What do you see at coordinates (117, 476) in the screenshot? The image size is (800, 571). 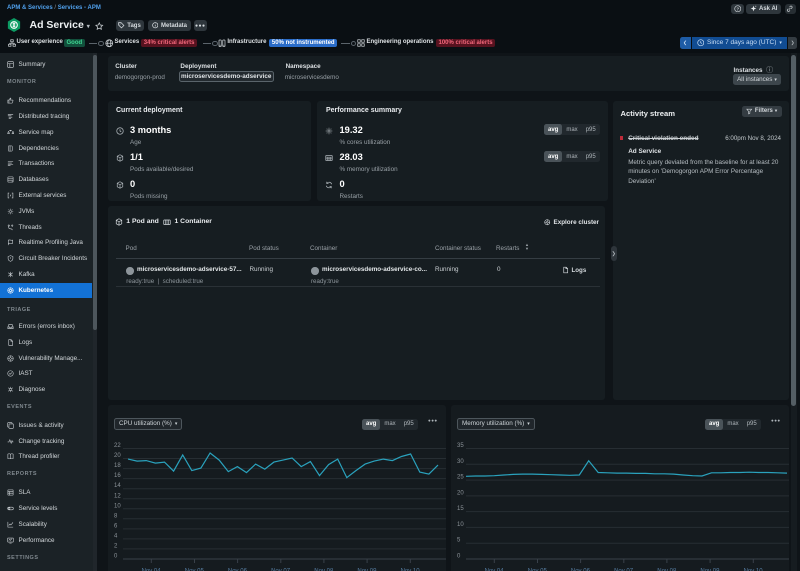 I see `svg-text: 16` at bounding box center [117, 476].